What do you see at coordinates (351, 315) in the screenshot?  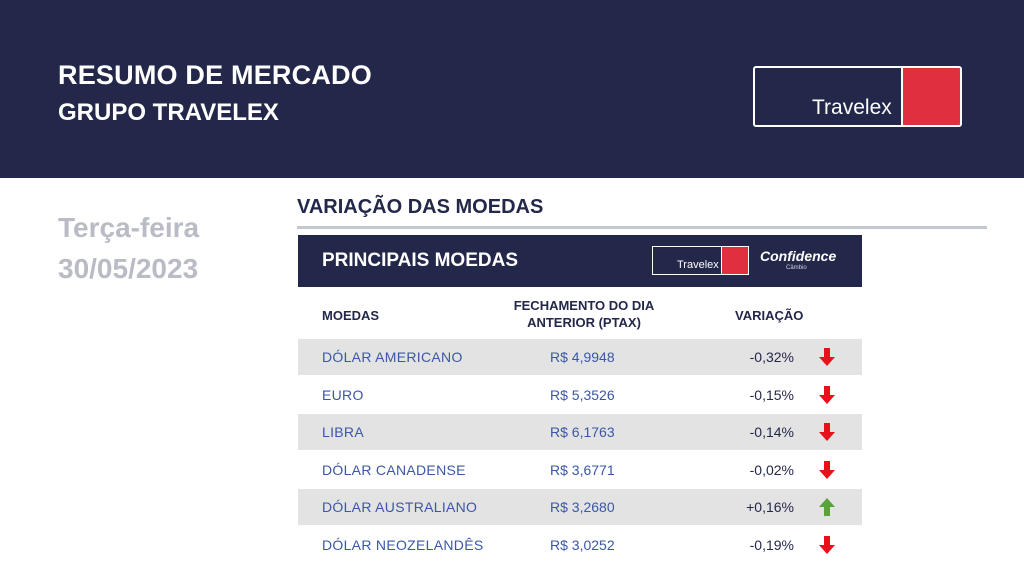 I see `column-header-moedas: MOEDAS` at bounding box center [351, 315].